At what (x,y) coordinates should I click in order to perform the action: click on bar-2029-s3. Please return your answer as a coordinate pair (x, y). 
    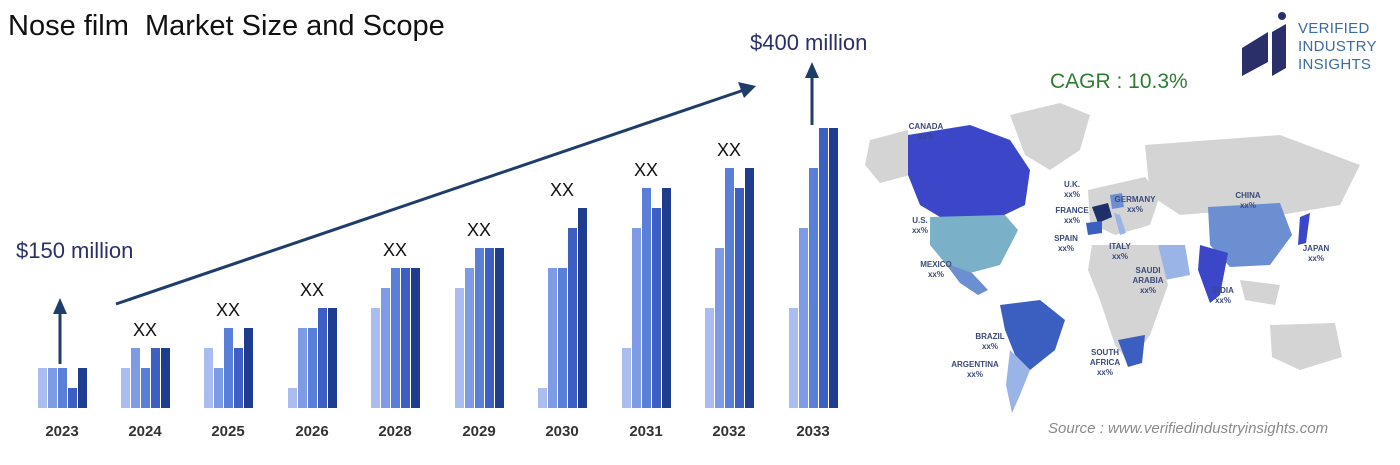
    Looking at the image, I should click on (479, 328).